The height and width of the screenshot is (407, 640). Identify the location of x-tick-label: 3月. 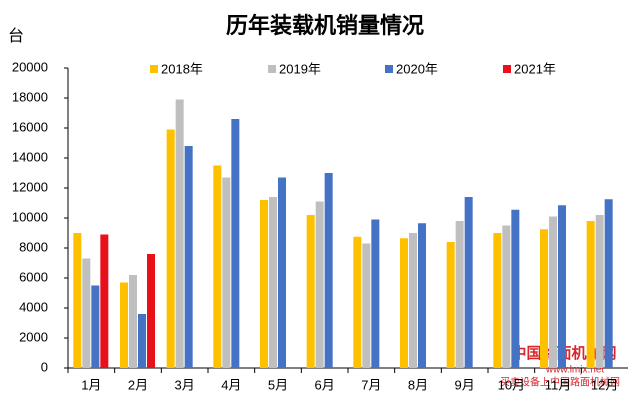
(185, 384).